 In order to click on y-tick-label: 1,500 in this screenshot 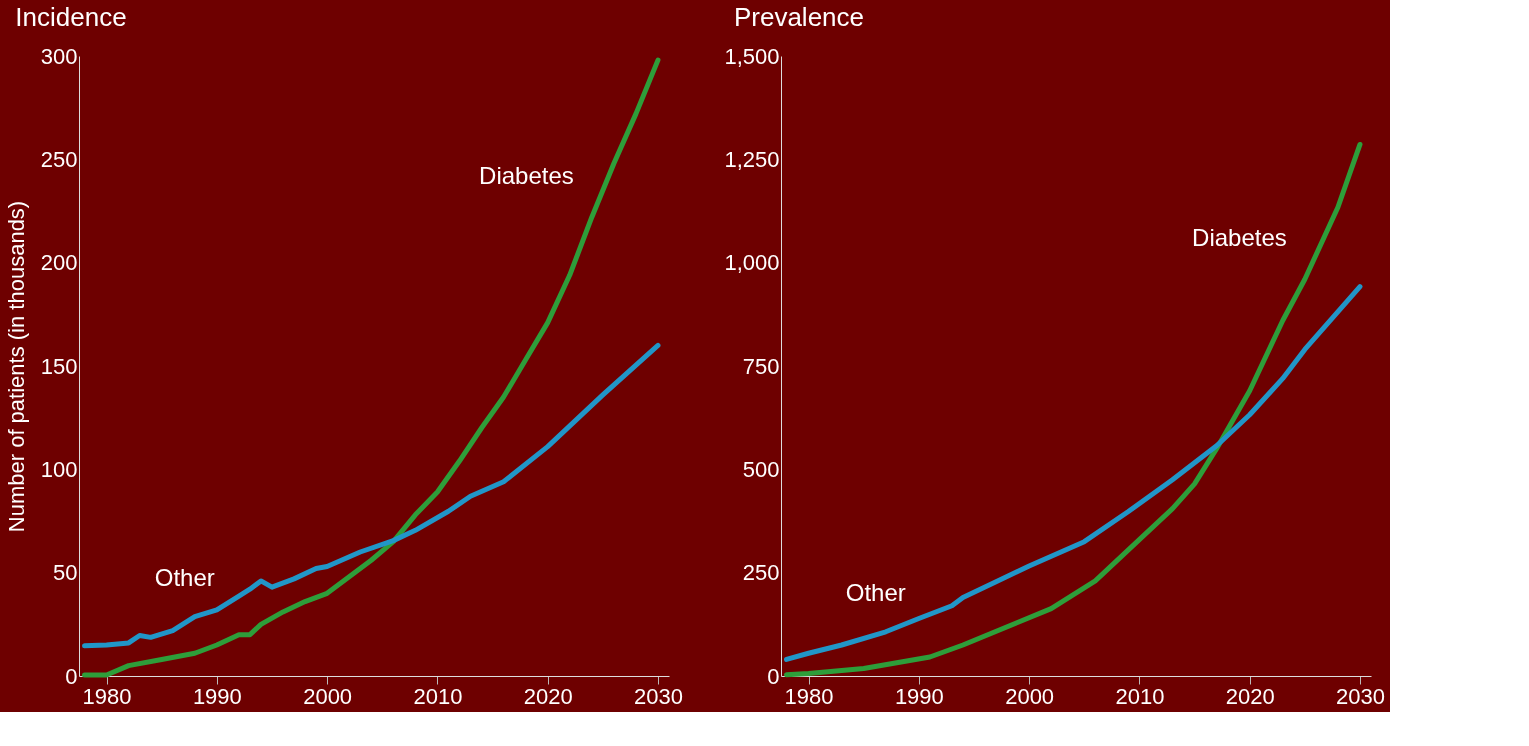, I will do `click(752, 56)`.